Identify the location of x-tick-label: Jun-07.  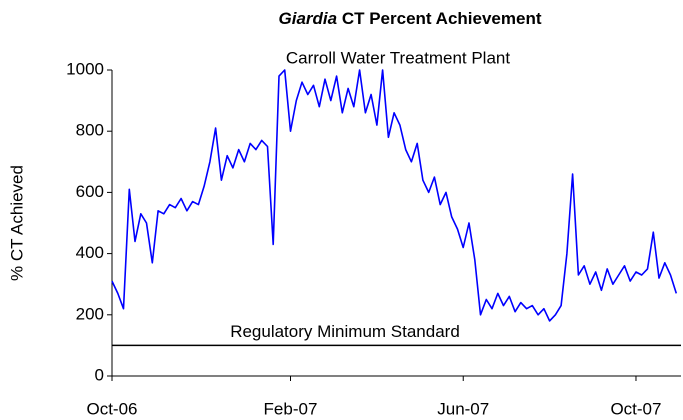
(463, 408).